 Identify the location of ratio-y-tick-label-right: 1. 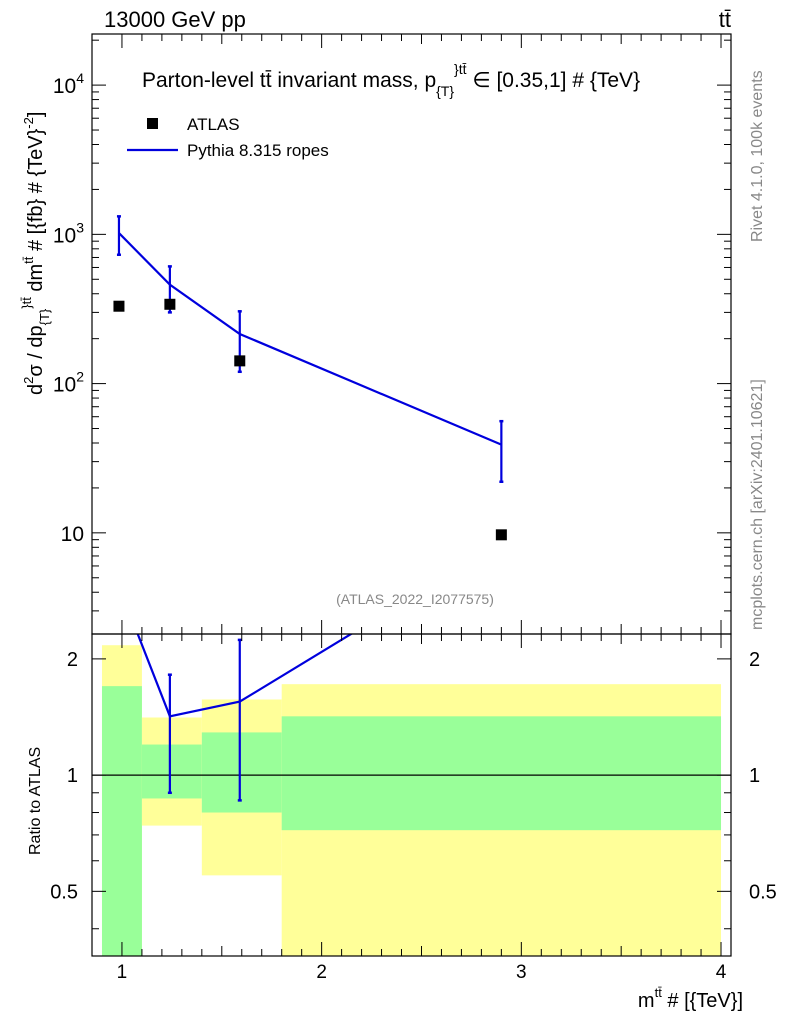
(754, 776).